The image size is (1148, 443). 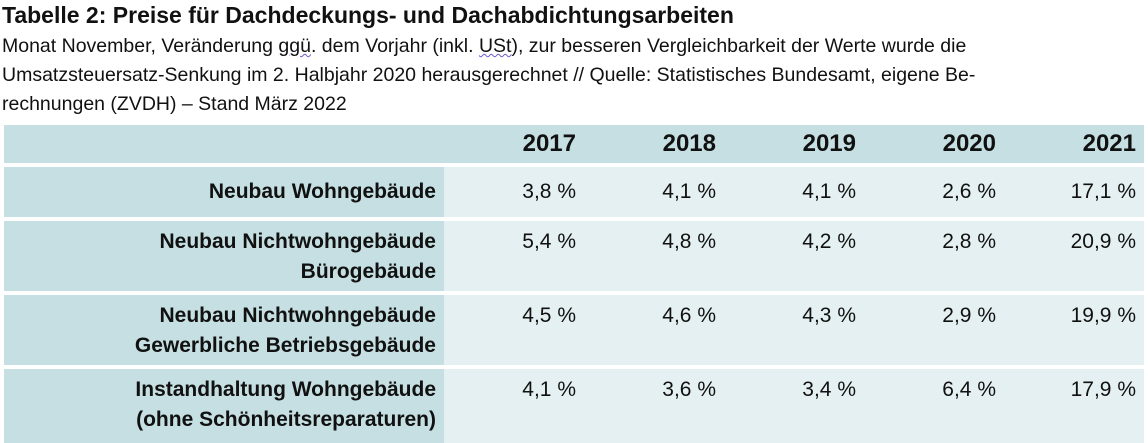 I want to click on table-header-row: 2017 2018 2019 2020 2021, so click(x=575, y=144).